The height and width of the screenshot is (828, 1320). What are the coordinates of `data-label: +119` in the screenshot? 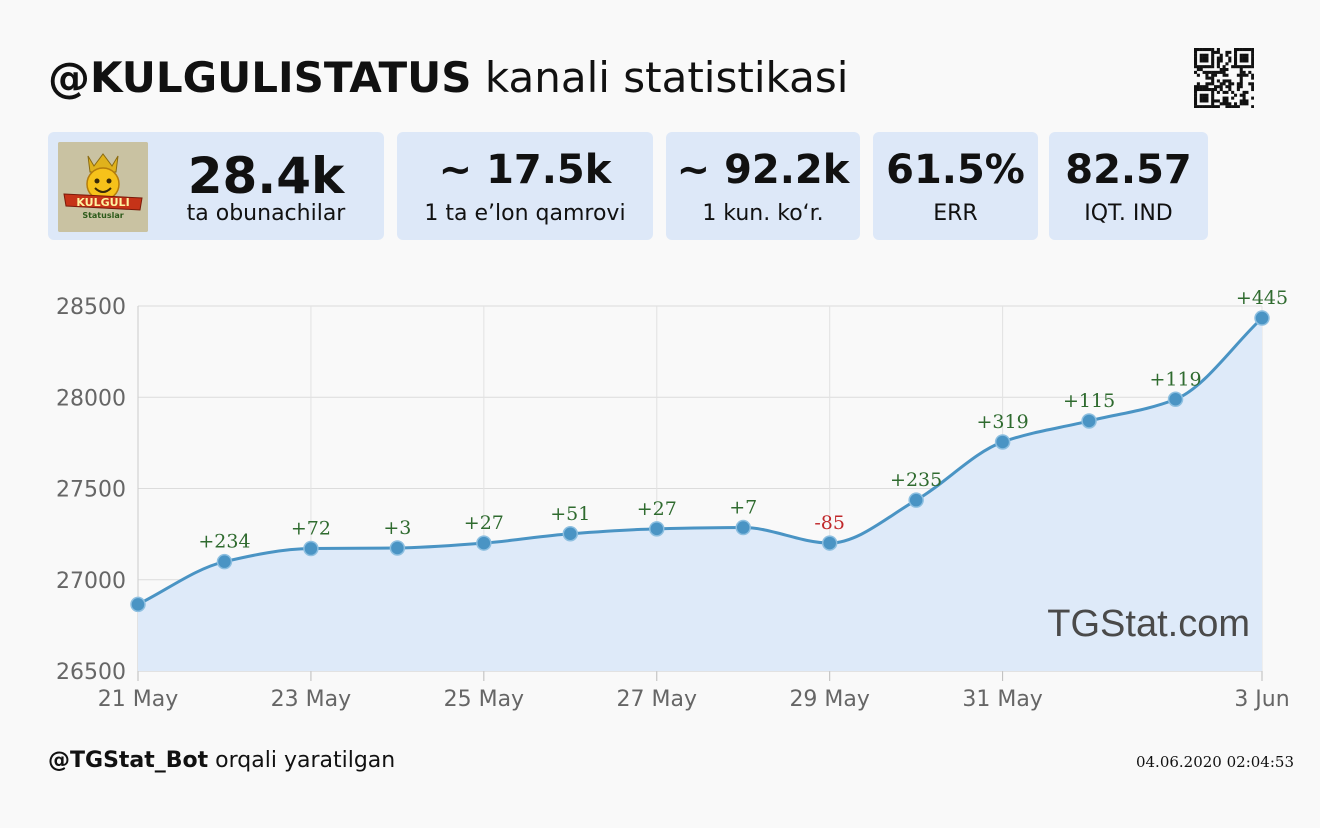 It's located at (1175, 379).